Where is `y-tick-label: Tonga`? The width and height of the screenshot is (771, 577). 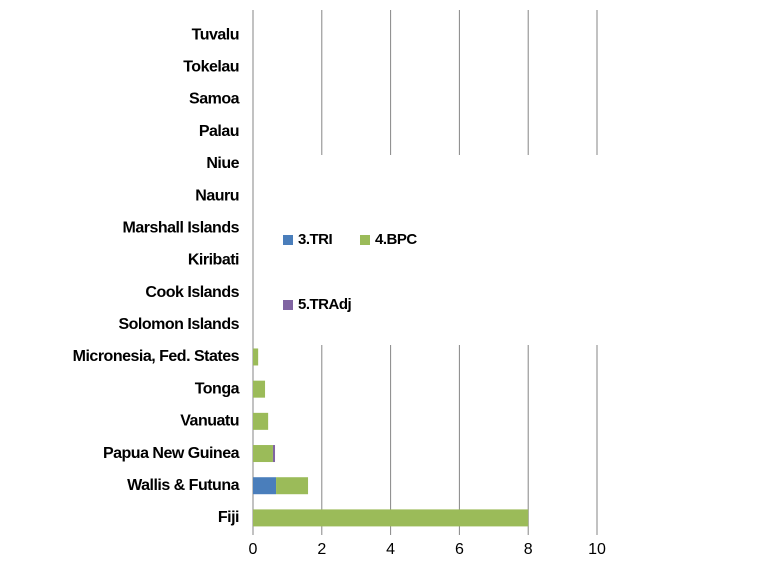
y-tick-label: Tonga is located at coordinates (217, 388).